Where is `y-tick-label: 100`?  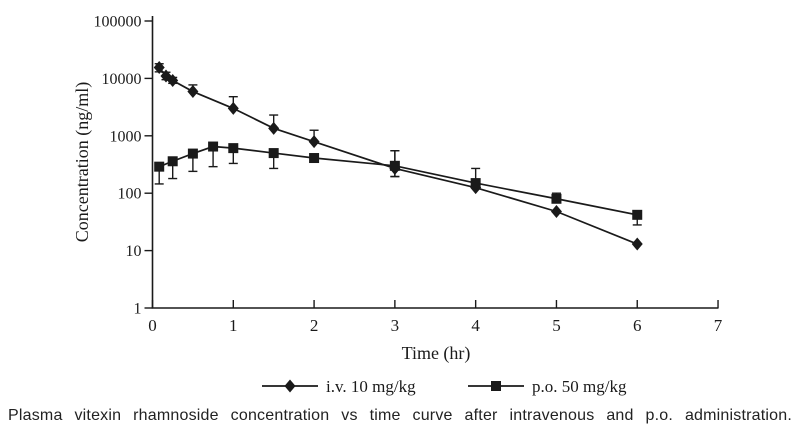 y-tick-label: 100 is located at coordinates (130, 194).